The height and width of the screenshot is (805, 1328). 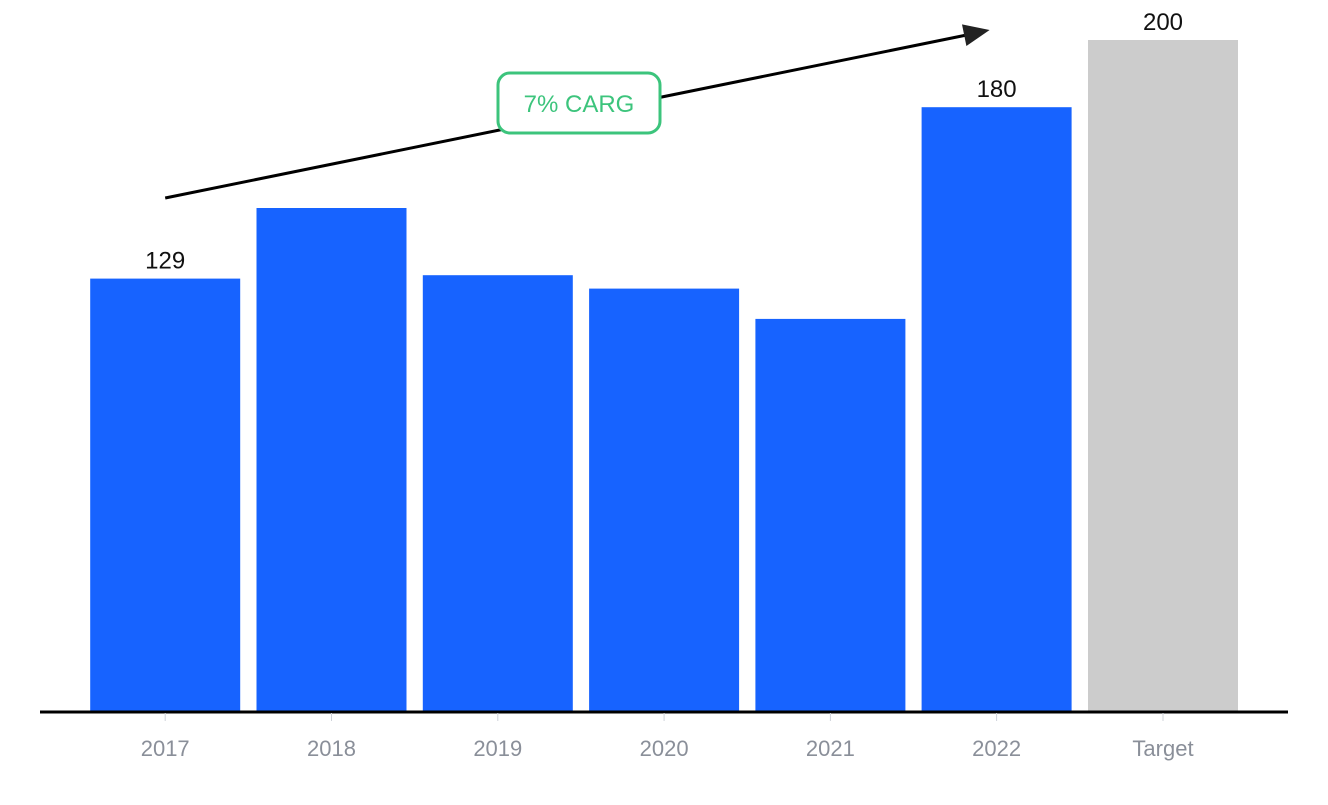 I want to click on bar-2018, so click(x=331, y=460).